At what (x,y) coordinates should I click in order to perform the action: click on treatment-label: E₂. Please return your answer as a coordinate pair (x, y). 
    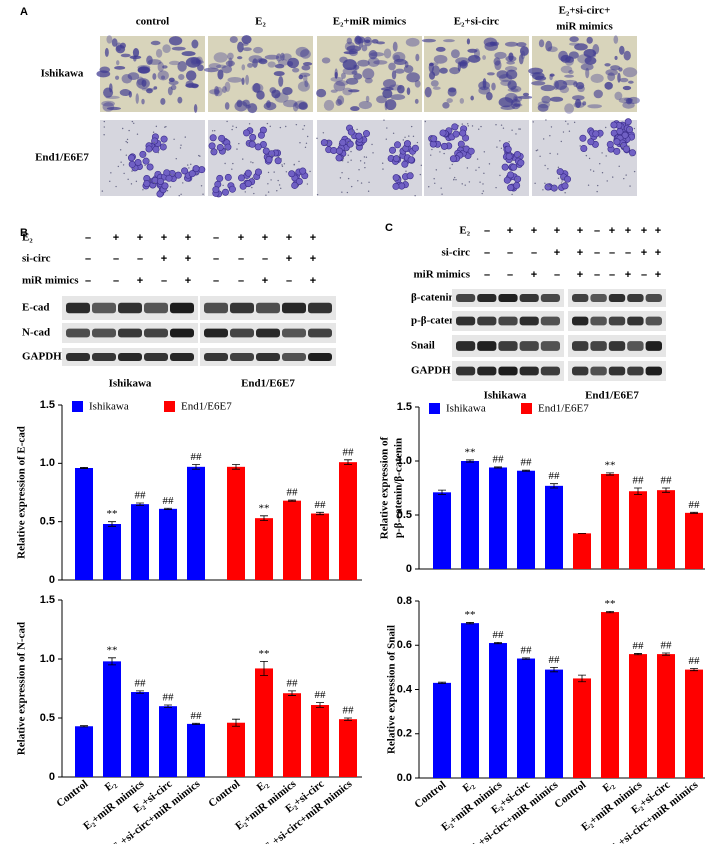
    Looking at the image, I should click on (464, 231).